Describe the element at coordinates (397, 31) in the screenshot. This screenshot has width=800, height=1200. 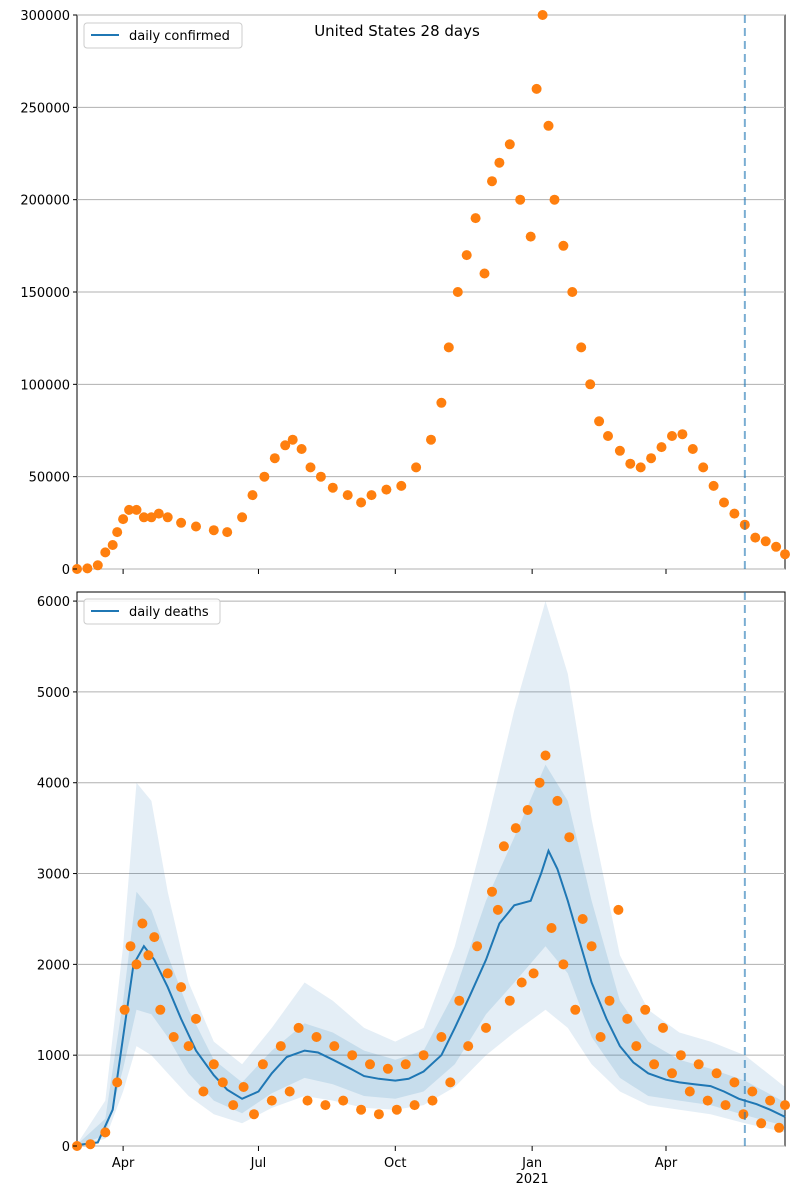
I see `chart-title: United States 28 days` at that location.